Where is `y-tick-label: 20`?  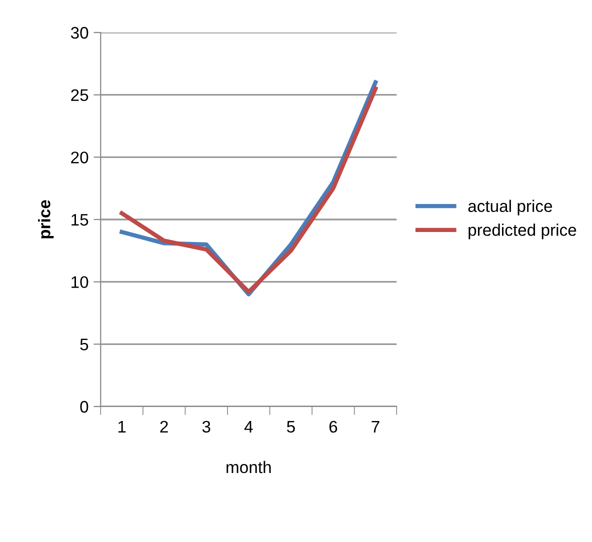 y-tick-label: 20 is located at coordinates (79, 158).